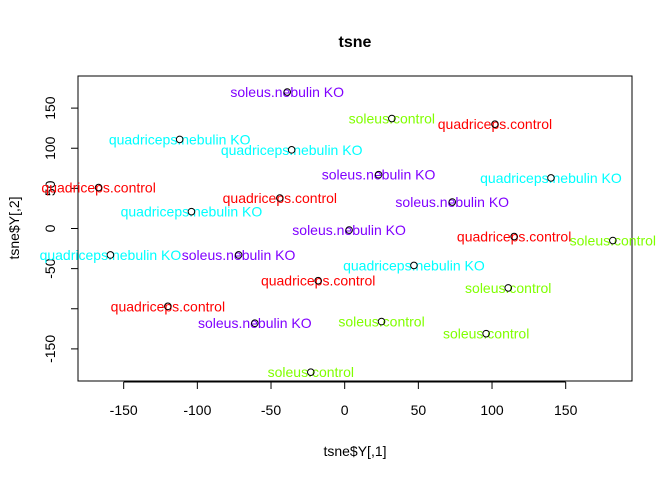 The image size is (672, 480). I want to click on y-tick-label: 100, so click(50, 148).